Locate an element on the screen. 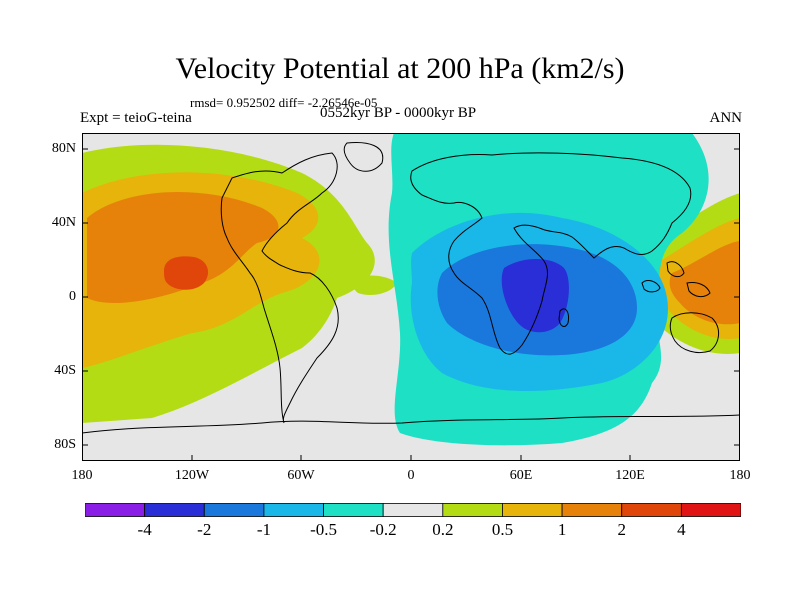 The image size is (800, 600). contour-neg-peak is located at coordinates (535, 296).